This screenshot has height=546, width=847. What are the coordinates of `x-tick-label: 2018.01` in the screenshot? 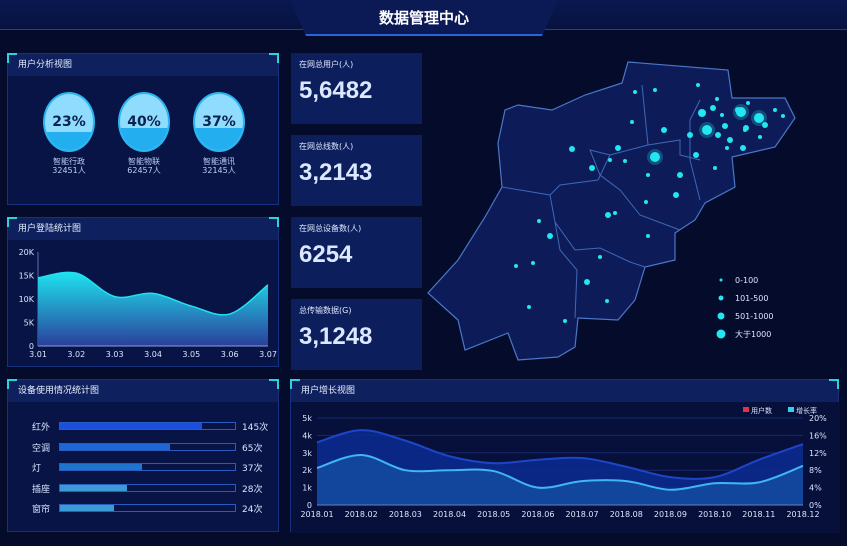 It's located at (316, 514).